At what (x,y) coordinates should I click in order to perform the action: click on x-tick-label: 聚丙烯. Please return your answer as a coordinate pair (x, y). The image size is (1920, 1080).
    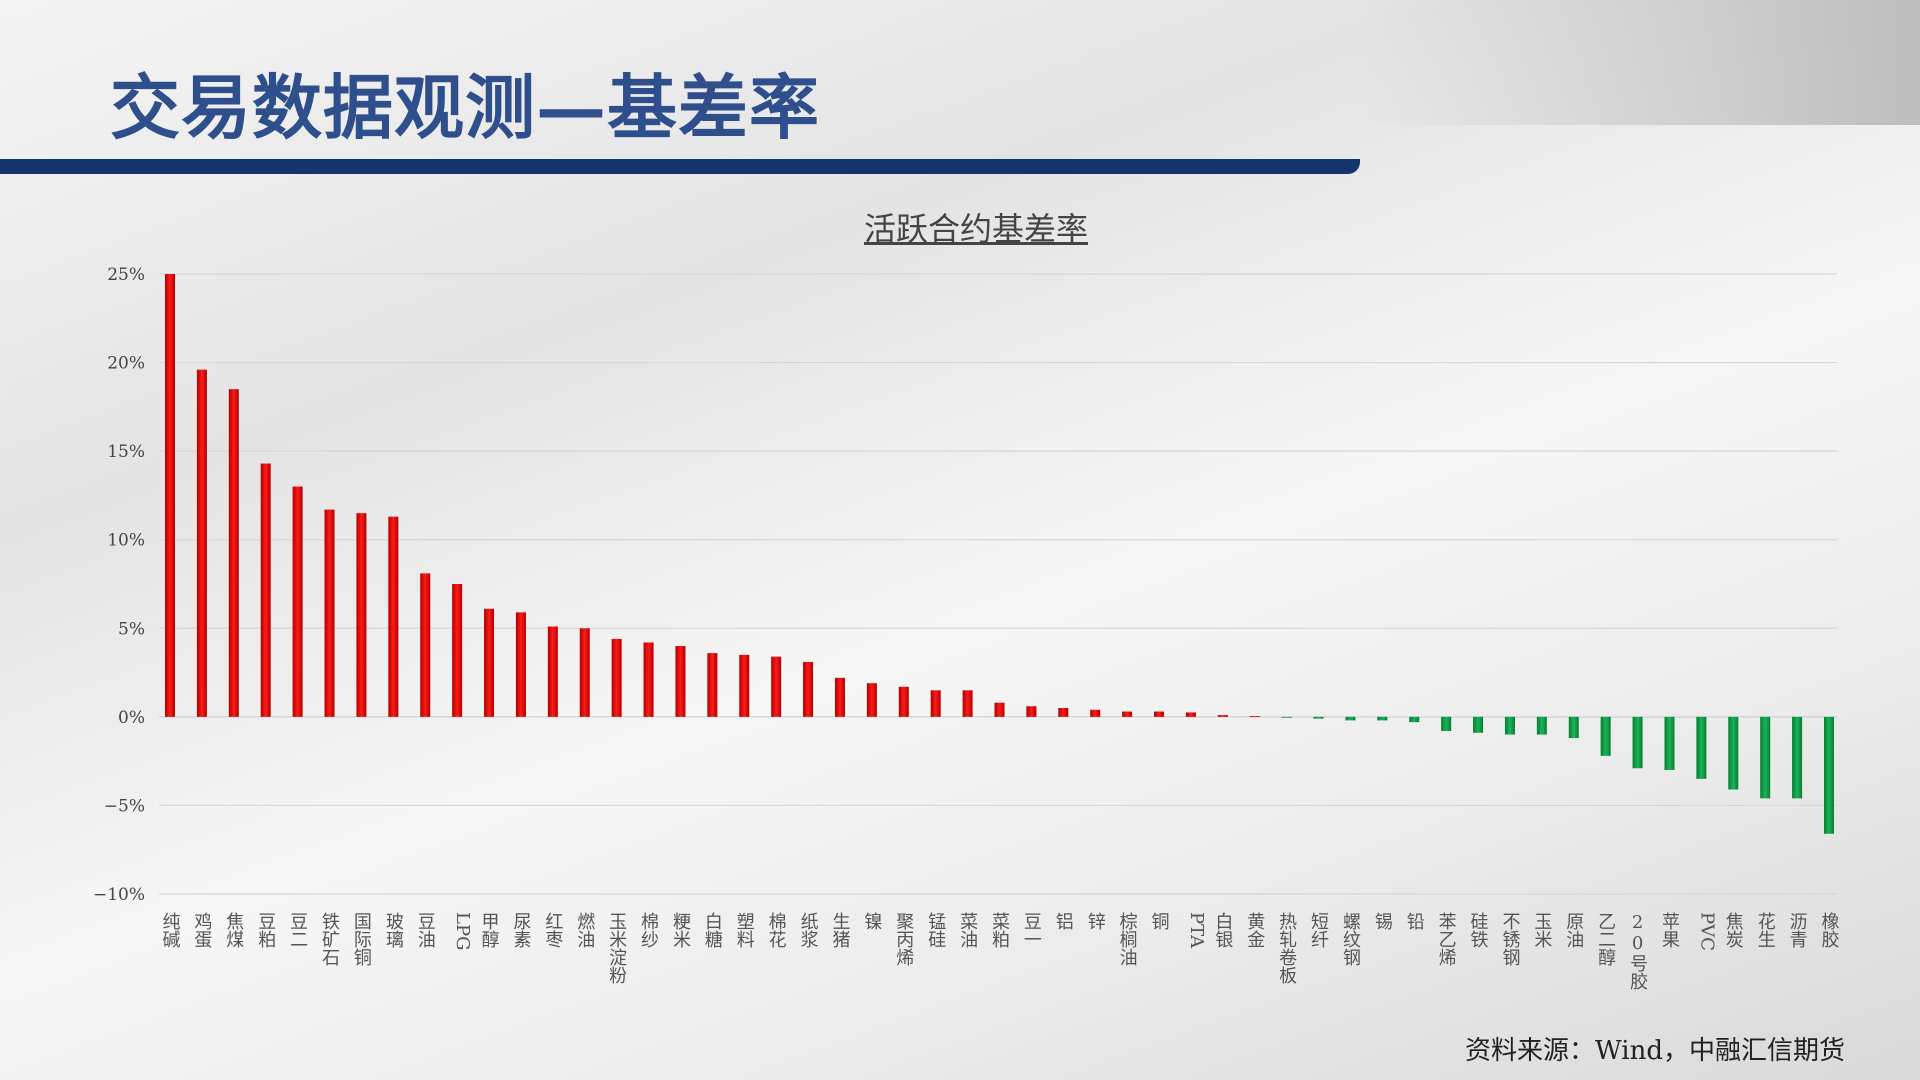
    Looking at the image, I should click on (903, 939).